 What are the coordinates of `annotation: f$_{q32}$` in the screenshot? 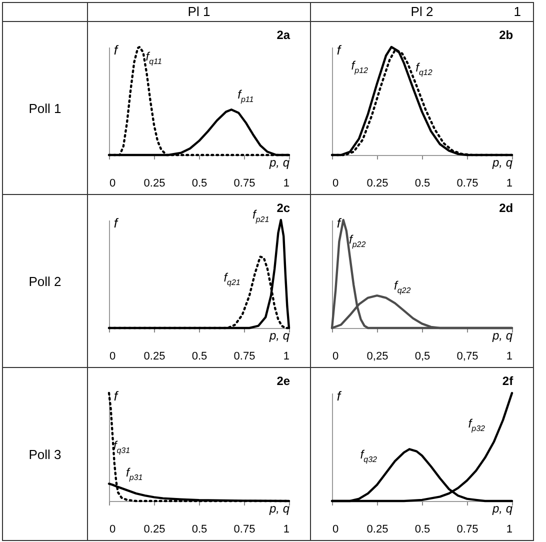 It's located at (368, 457).